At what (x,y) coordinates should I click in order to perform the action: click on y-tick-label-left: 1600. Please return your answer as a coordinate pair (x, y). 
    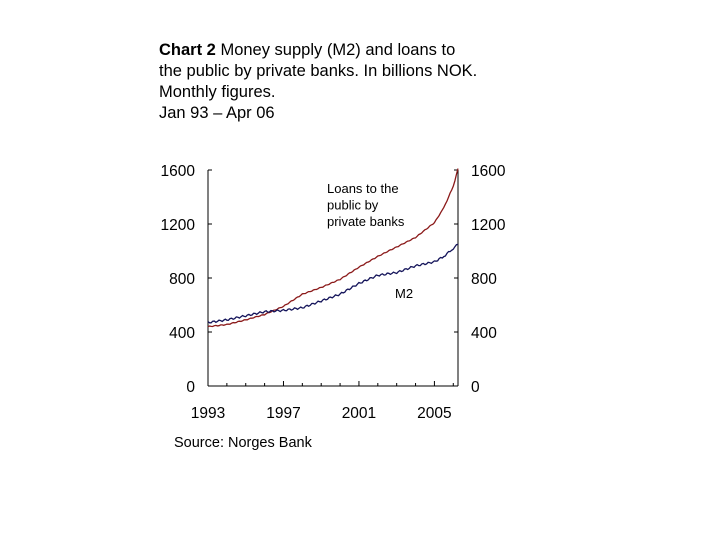
    Looking at the image, I should click on (178, 171).